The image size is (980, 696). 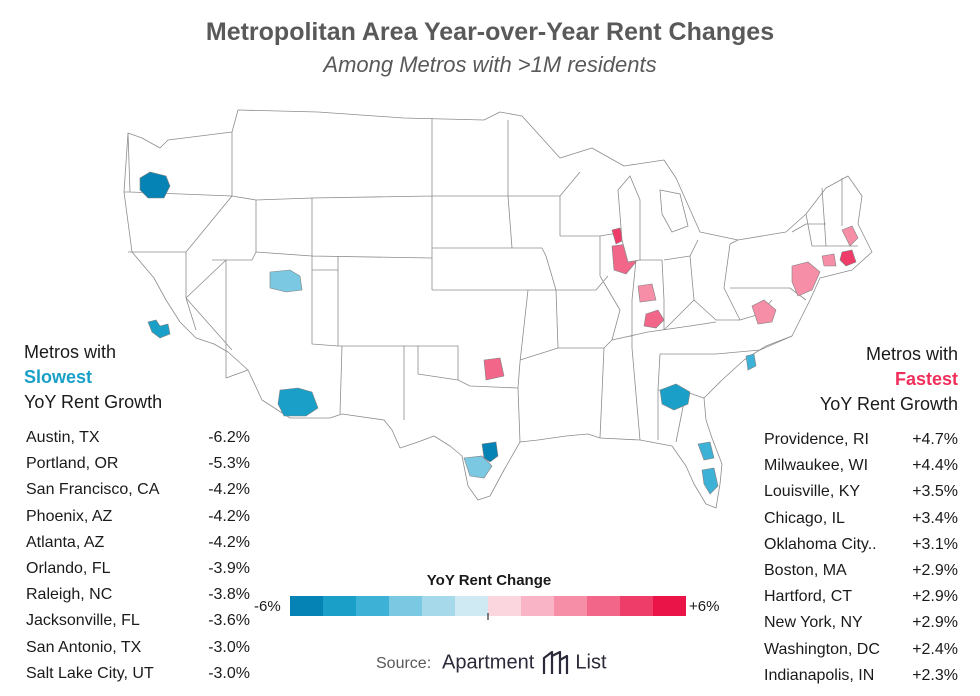 What do you see at coordinates (93, 490) in the screenshot?
I see `metro-name: San Francisco, CA` at bounding box center [93, 490].